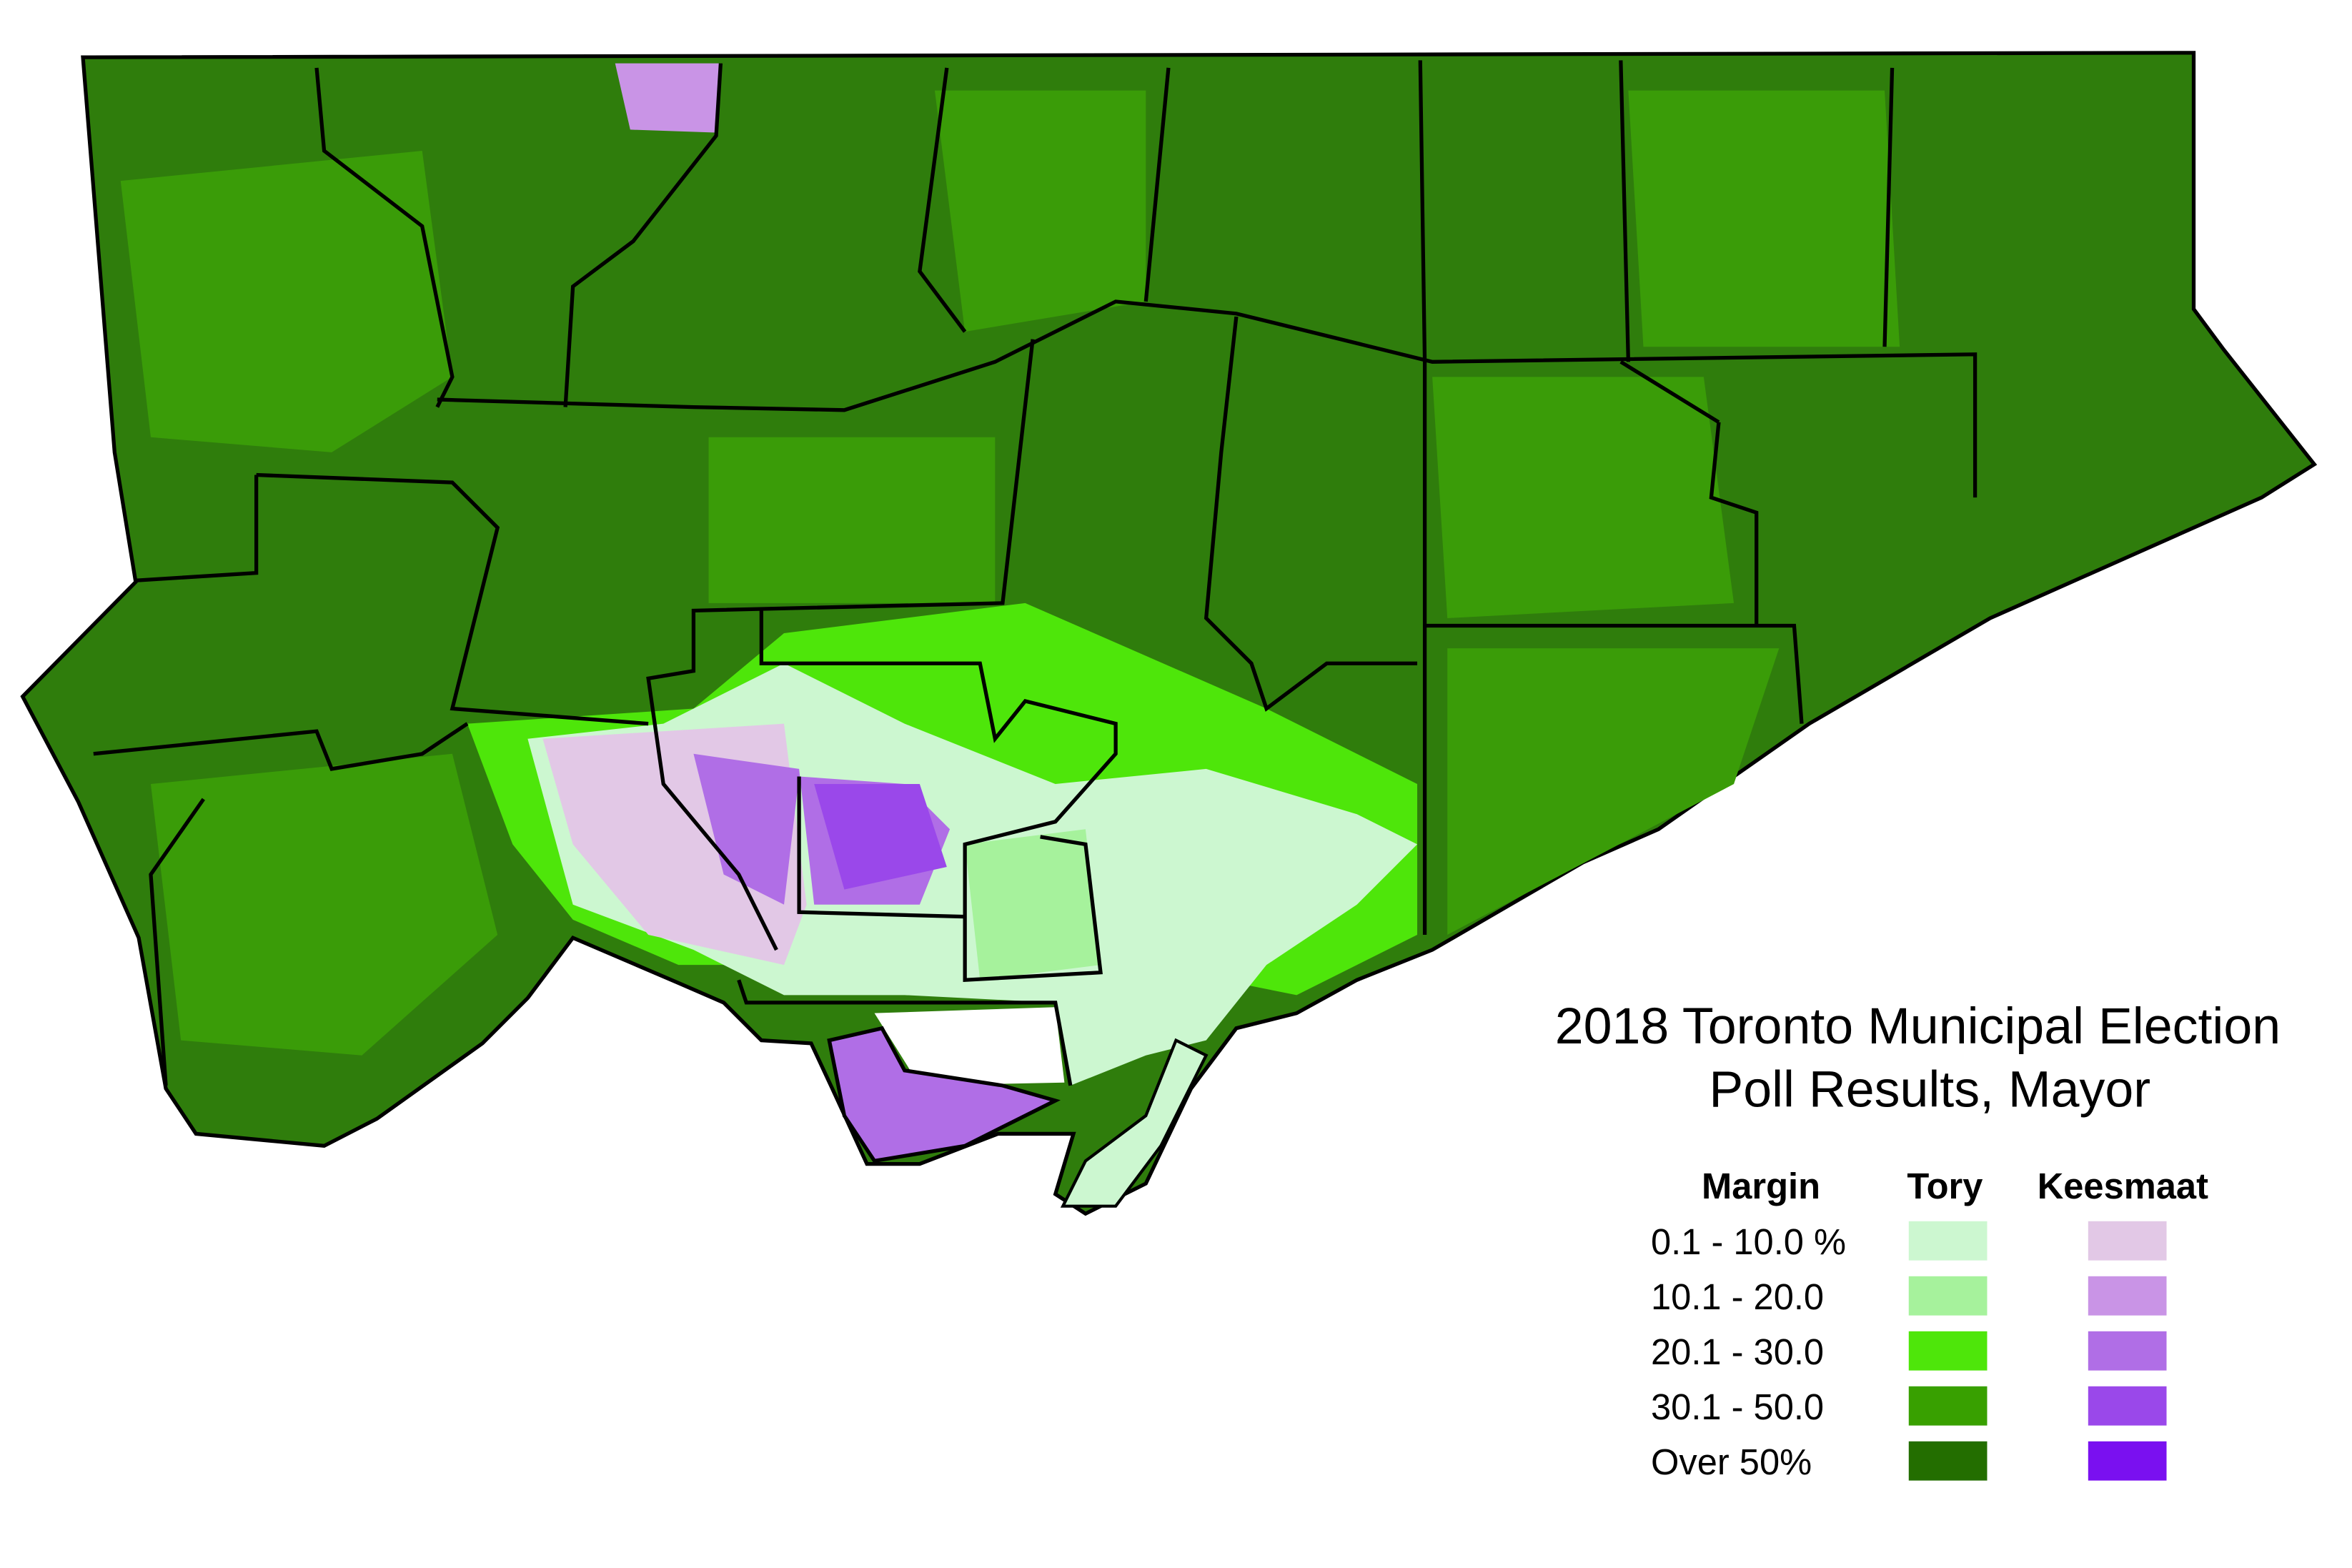  What do you see at coordinates (2123, 1186) in the screenshot?
I see `legend-header: Keesmaat` at bounding box center [2123, 1186].